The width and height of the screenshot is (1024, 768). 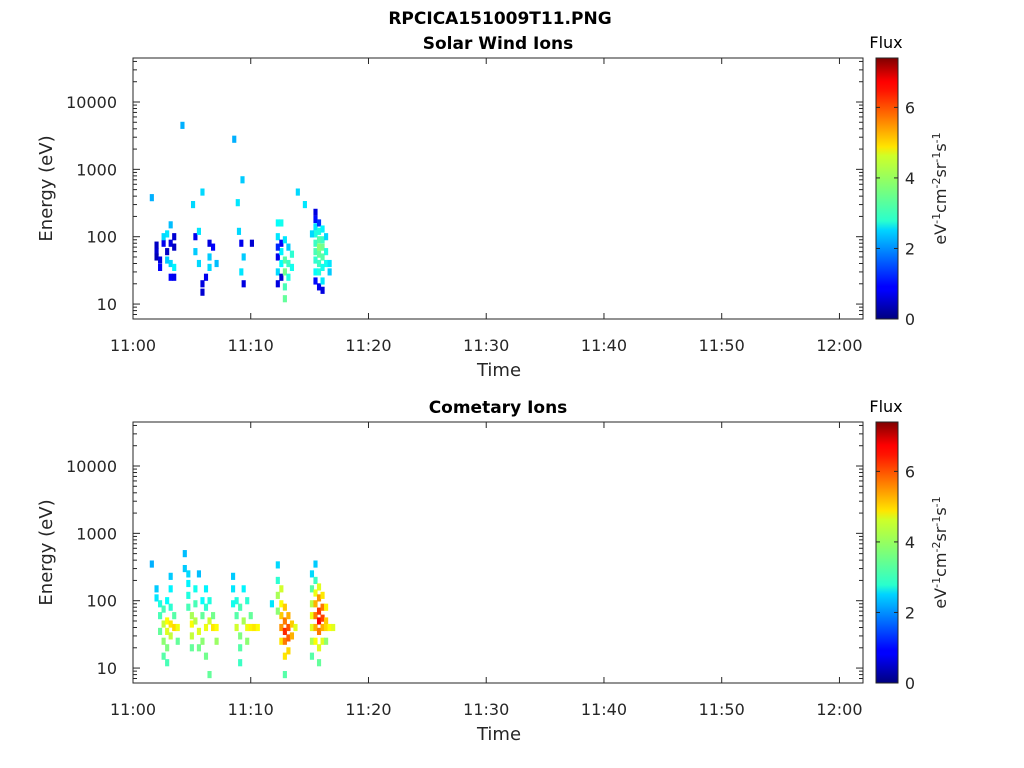 What do you see at coordinates (46, 552) in the screenshot?
I see `y-axis-label: Energy (eV)` at bounding box center [46, 552].